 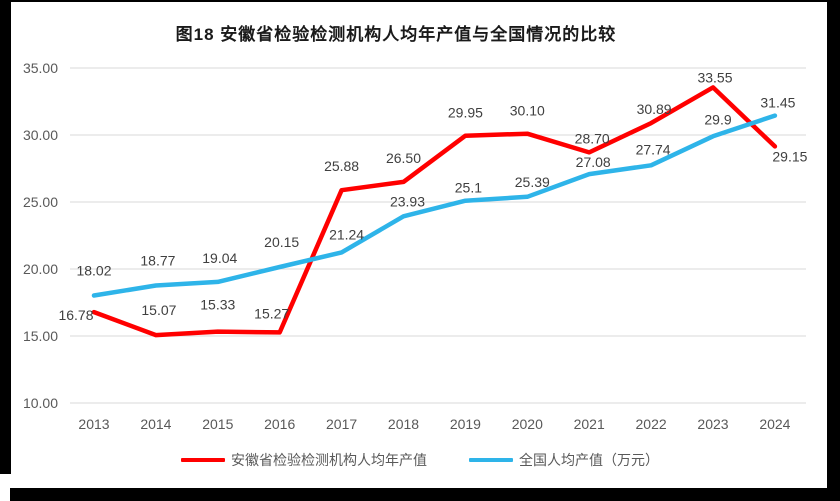 I want to click on y-axis-tick-label: 25.00, so click(x=40, y=202).